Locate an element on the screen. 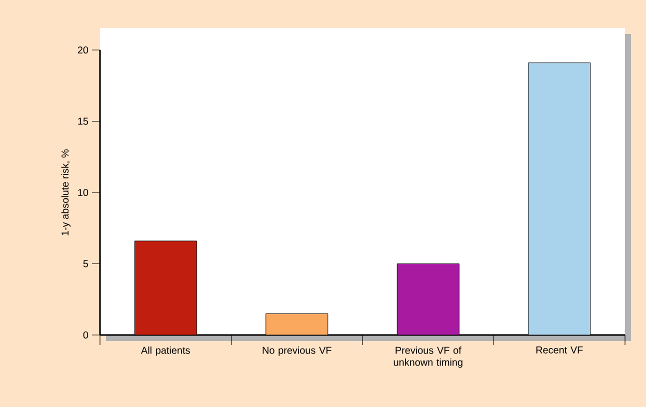 The height and width of the screenshot is (407, 646). x-tick-label: All patients is located at coordinates (165, 351).